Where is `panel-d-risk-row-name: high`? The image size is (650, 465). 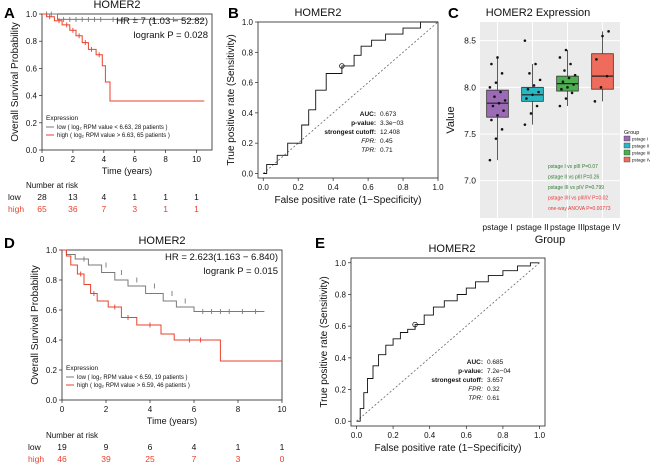 panel-d-risk-row-name: high is located at coordinates (36, 459).